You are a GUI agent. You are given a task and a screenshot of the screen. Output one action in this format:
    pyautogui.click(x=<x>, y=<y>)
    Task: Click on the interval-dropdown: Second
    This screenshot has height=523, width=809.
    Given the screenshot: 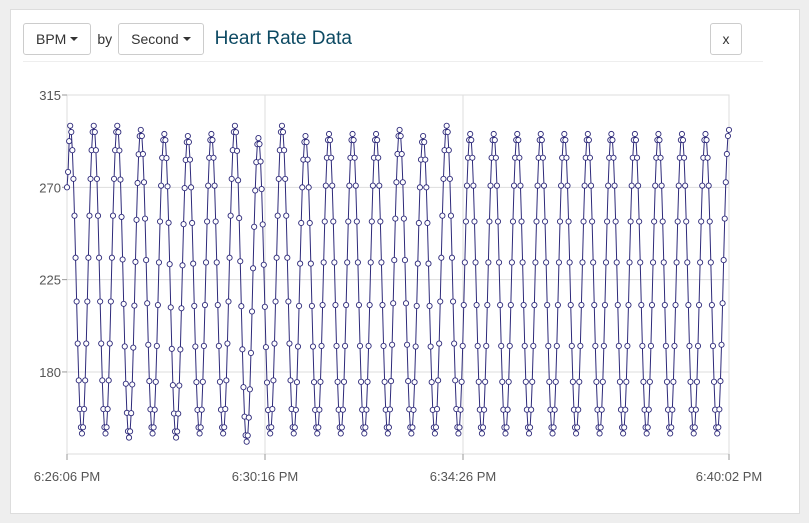 What is the action you would take?
    pyautogui.click(x=161, y=39)
    